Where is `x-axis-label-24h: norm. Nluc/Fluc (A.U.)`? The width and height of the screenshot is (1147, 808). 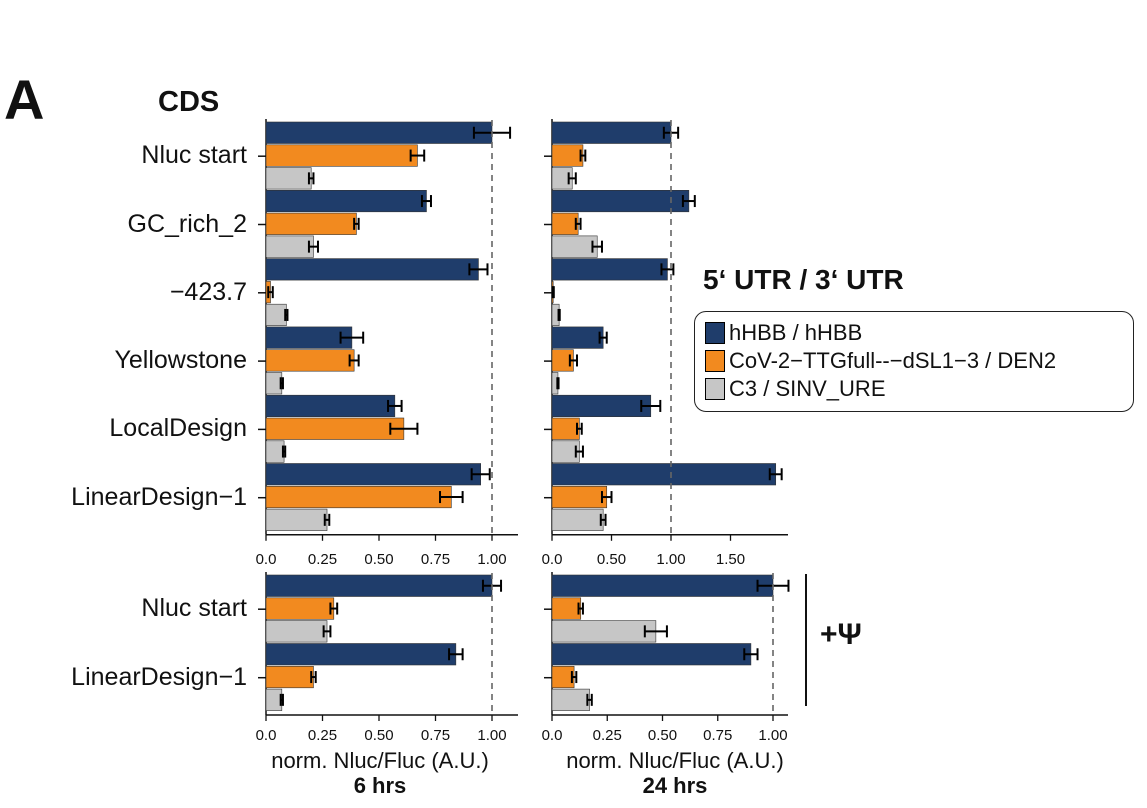
x-axis-label-24h: norm. Nluc/Fluc (A.U.) is located at coordinates (675, 760).